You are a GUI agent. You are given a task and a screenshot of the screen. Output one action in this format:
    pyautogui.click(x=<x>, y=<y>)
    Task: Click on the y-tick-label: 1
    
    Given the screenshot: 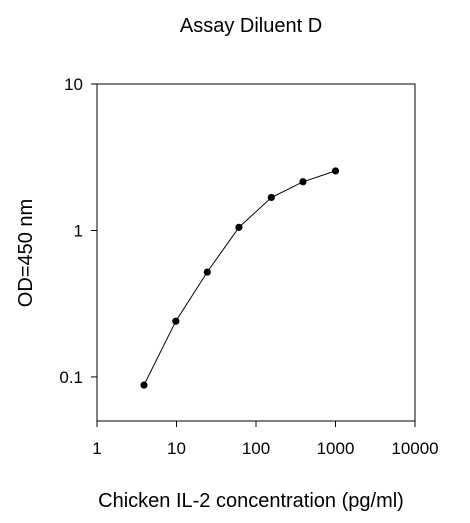 What is the action you would take?
    pyautogui.click(x=78, y=230)
    